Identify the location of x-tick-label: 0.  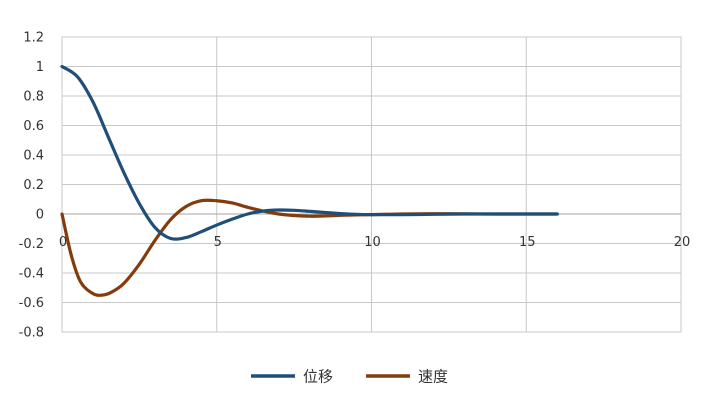
(63, 242).